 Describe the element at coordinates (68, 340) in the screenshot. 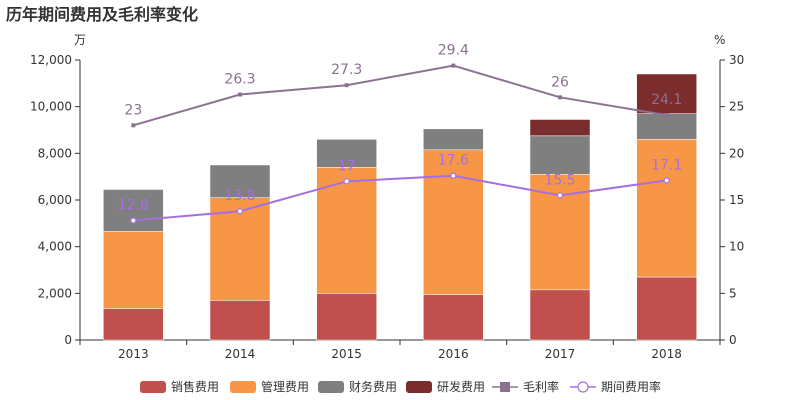

I see `y-tick-label-left: 0` at that location.